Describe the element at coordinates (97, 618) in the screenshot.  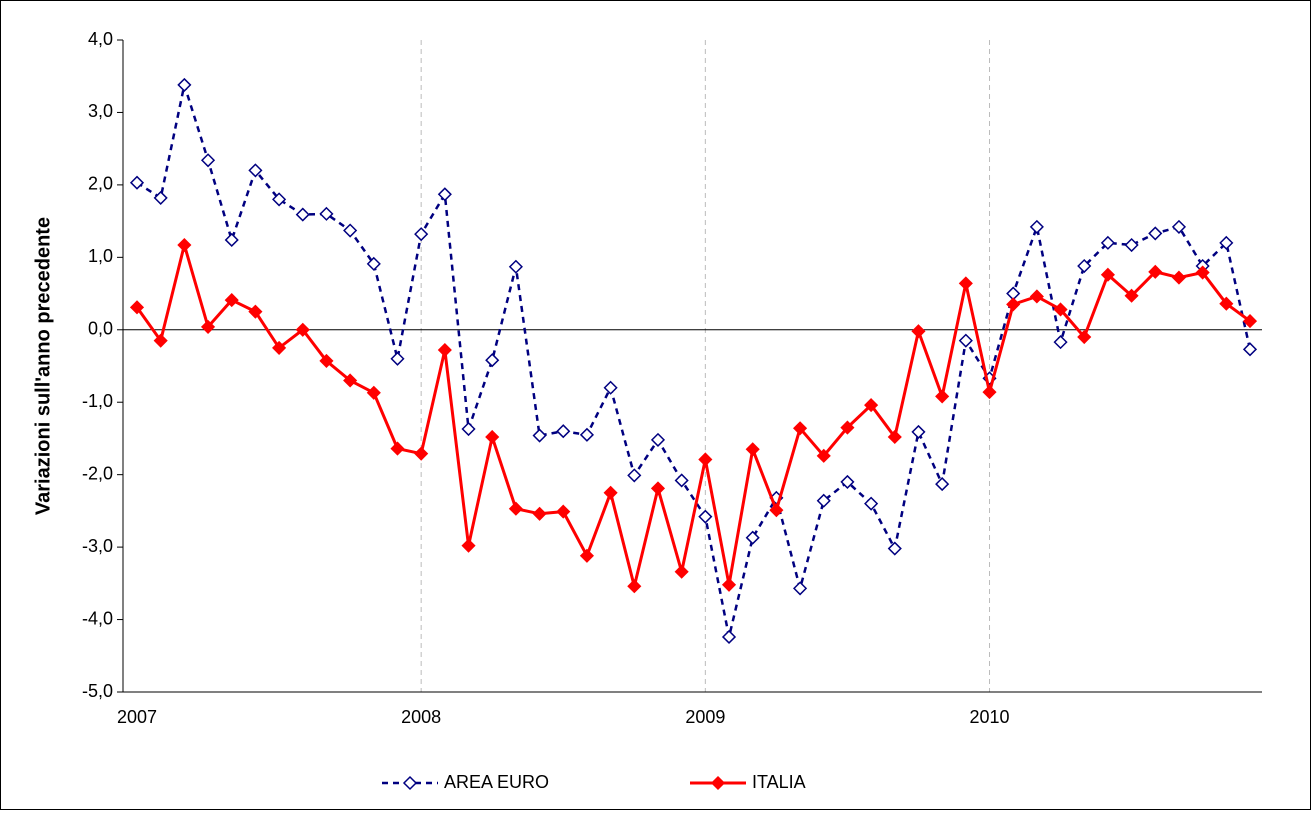
I see `y-tick-label: -4,0` at that location.